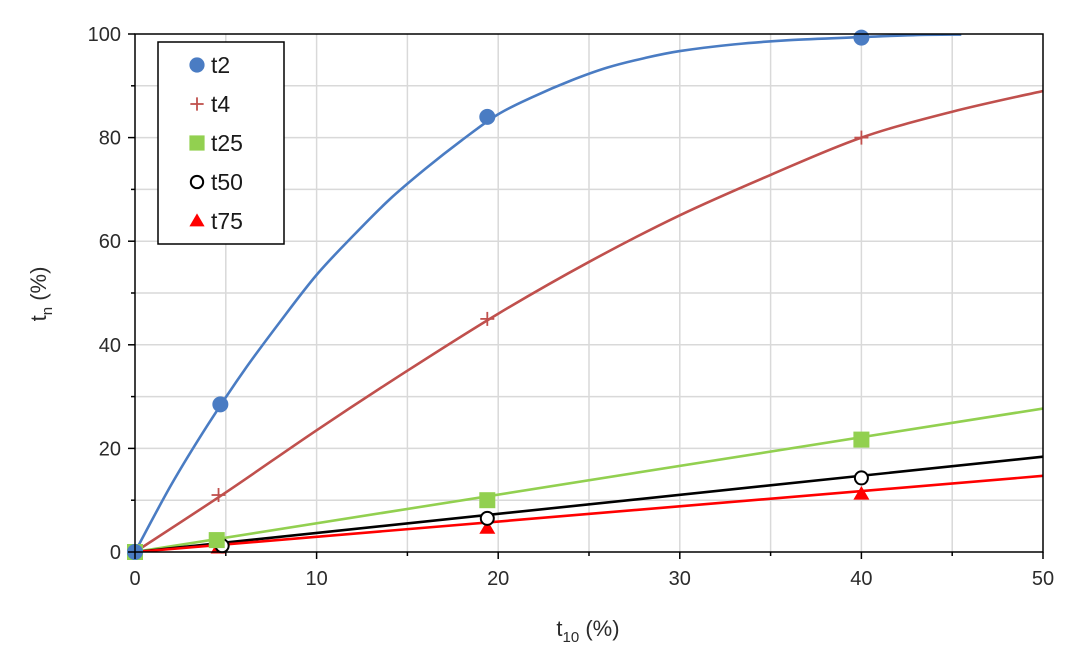 This screenshot has height=659, width=1068. Describe the element at coordinates (47, 311) in the screenshot. I see `y-axis-title-sub: n` at that location.